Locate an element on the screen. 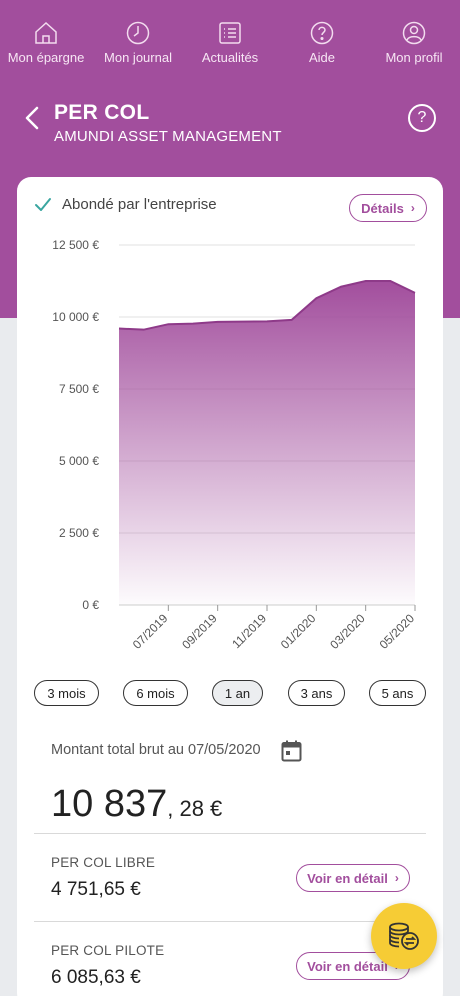  nav-item-actualites: Actualités is located at coordinates (230, 36).